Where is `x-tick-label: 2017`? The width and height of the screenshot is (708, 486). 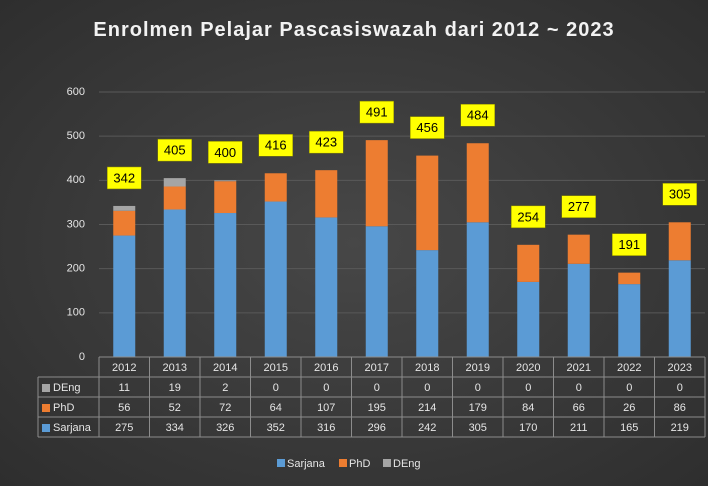
x-tick-label: 2017 is located at coordinates (377, 368).